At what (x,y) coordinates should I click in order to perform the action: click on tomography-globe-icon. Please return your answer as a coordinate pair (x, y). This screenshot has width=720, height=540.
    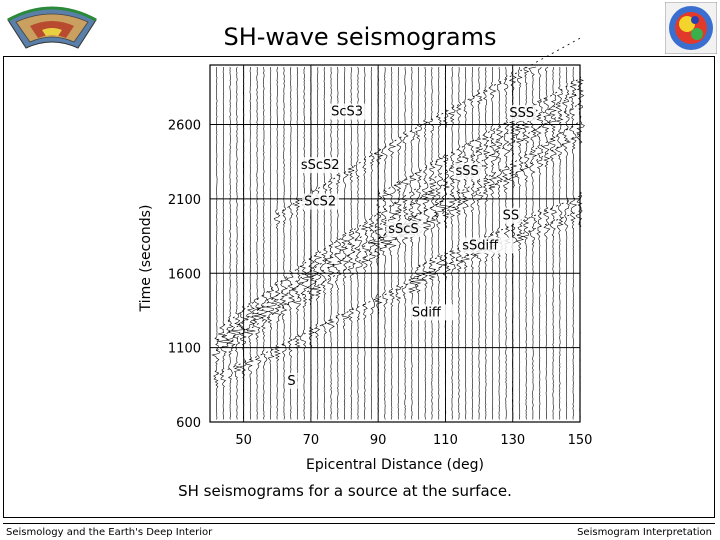
    Looking at the image, I should click on (691, 28).